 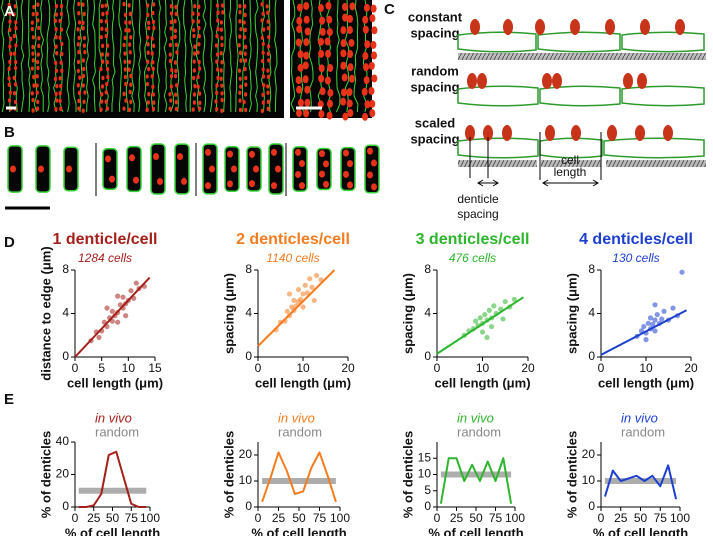 I want to click on ruler, so click(x=497, y=163).